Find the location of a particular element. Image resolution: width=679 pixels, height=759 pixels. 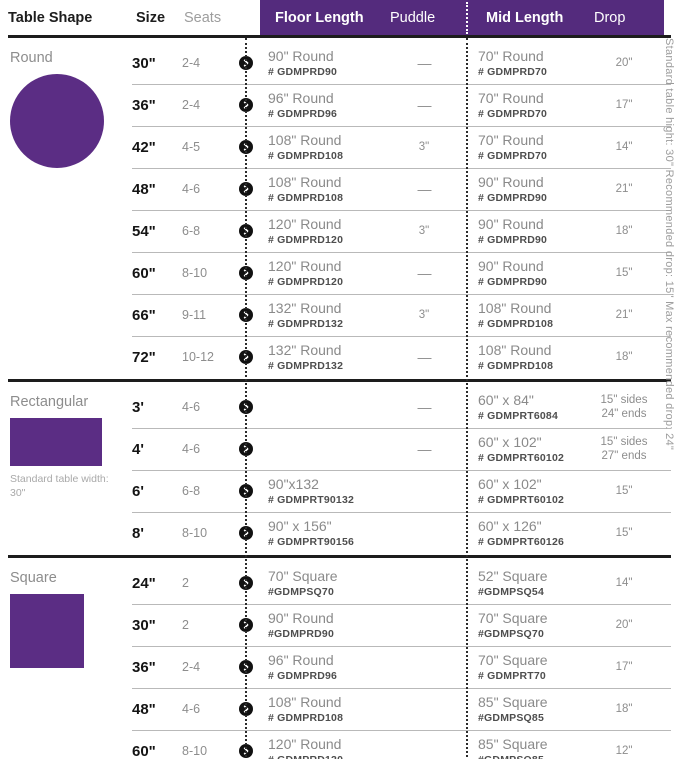

seats-value: 2-4 is located at coordinates (191, 63).